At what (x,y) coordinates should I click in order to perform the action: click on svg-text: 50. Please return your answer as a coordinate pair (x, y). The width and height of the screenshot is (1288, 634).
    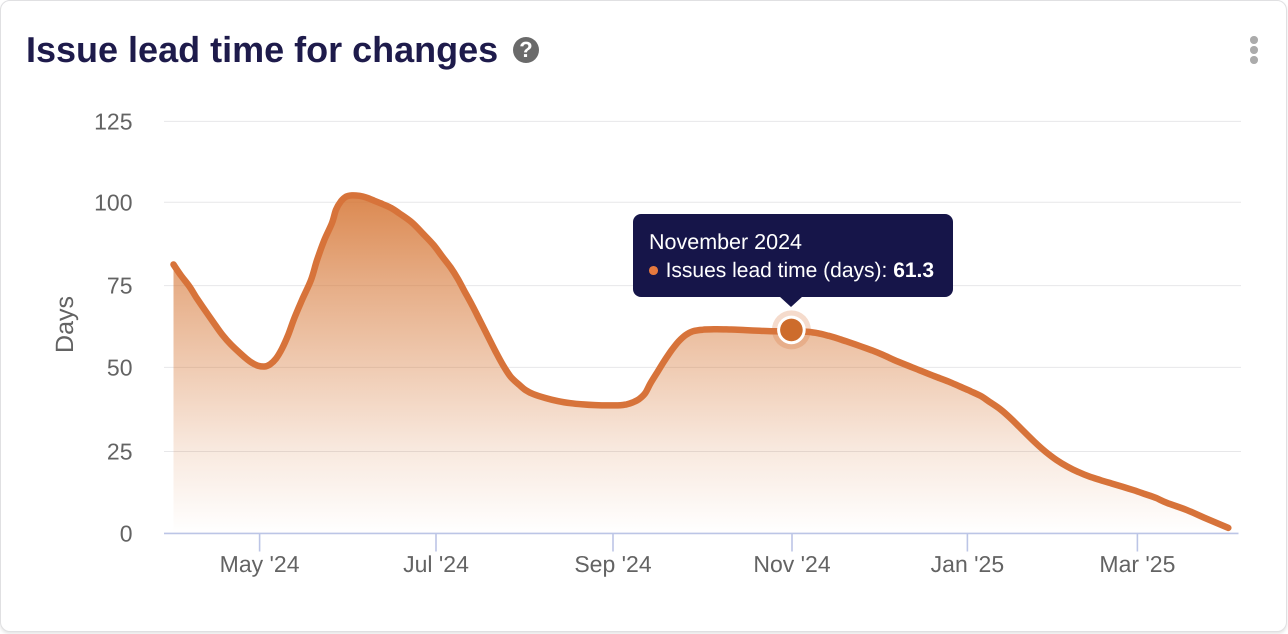
    Looking at the image, I should click on (120, 367).